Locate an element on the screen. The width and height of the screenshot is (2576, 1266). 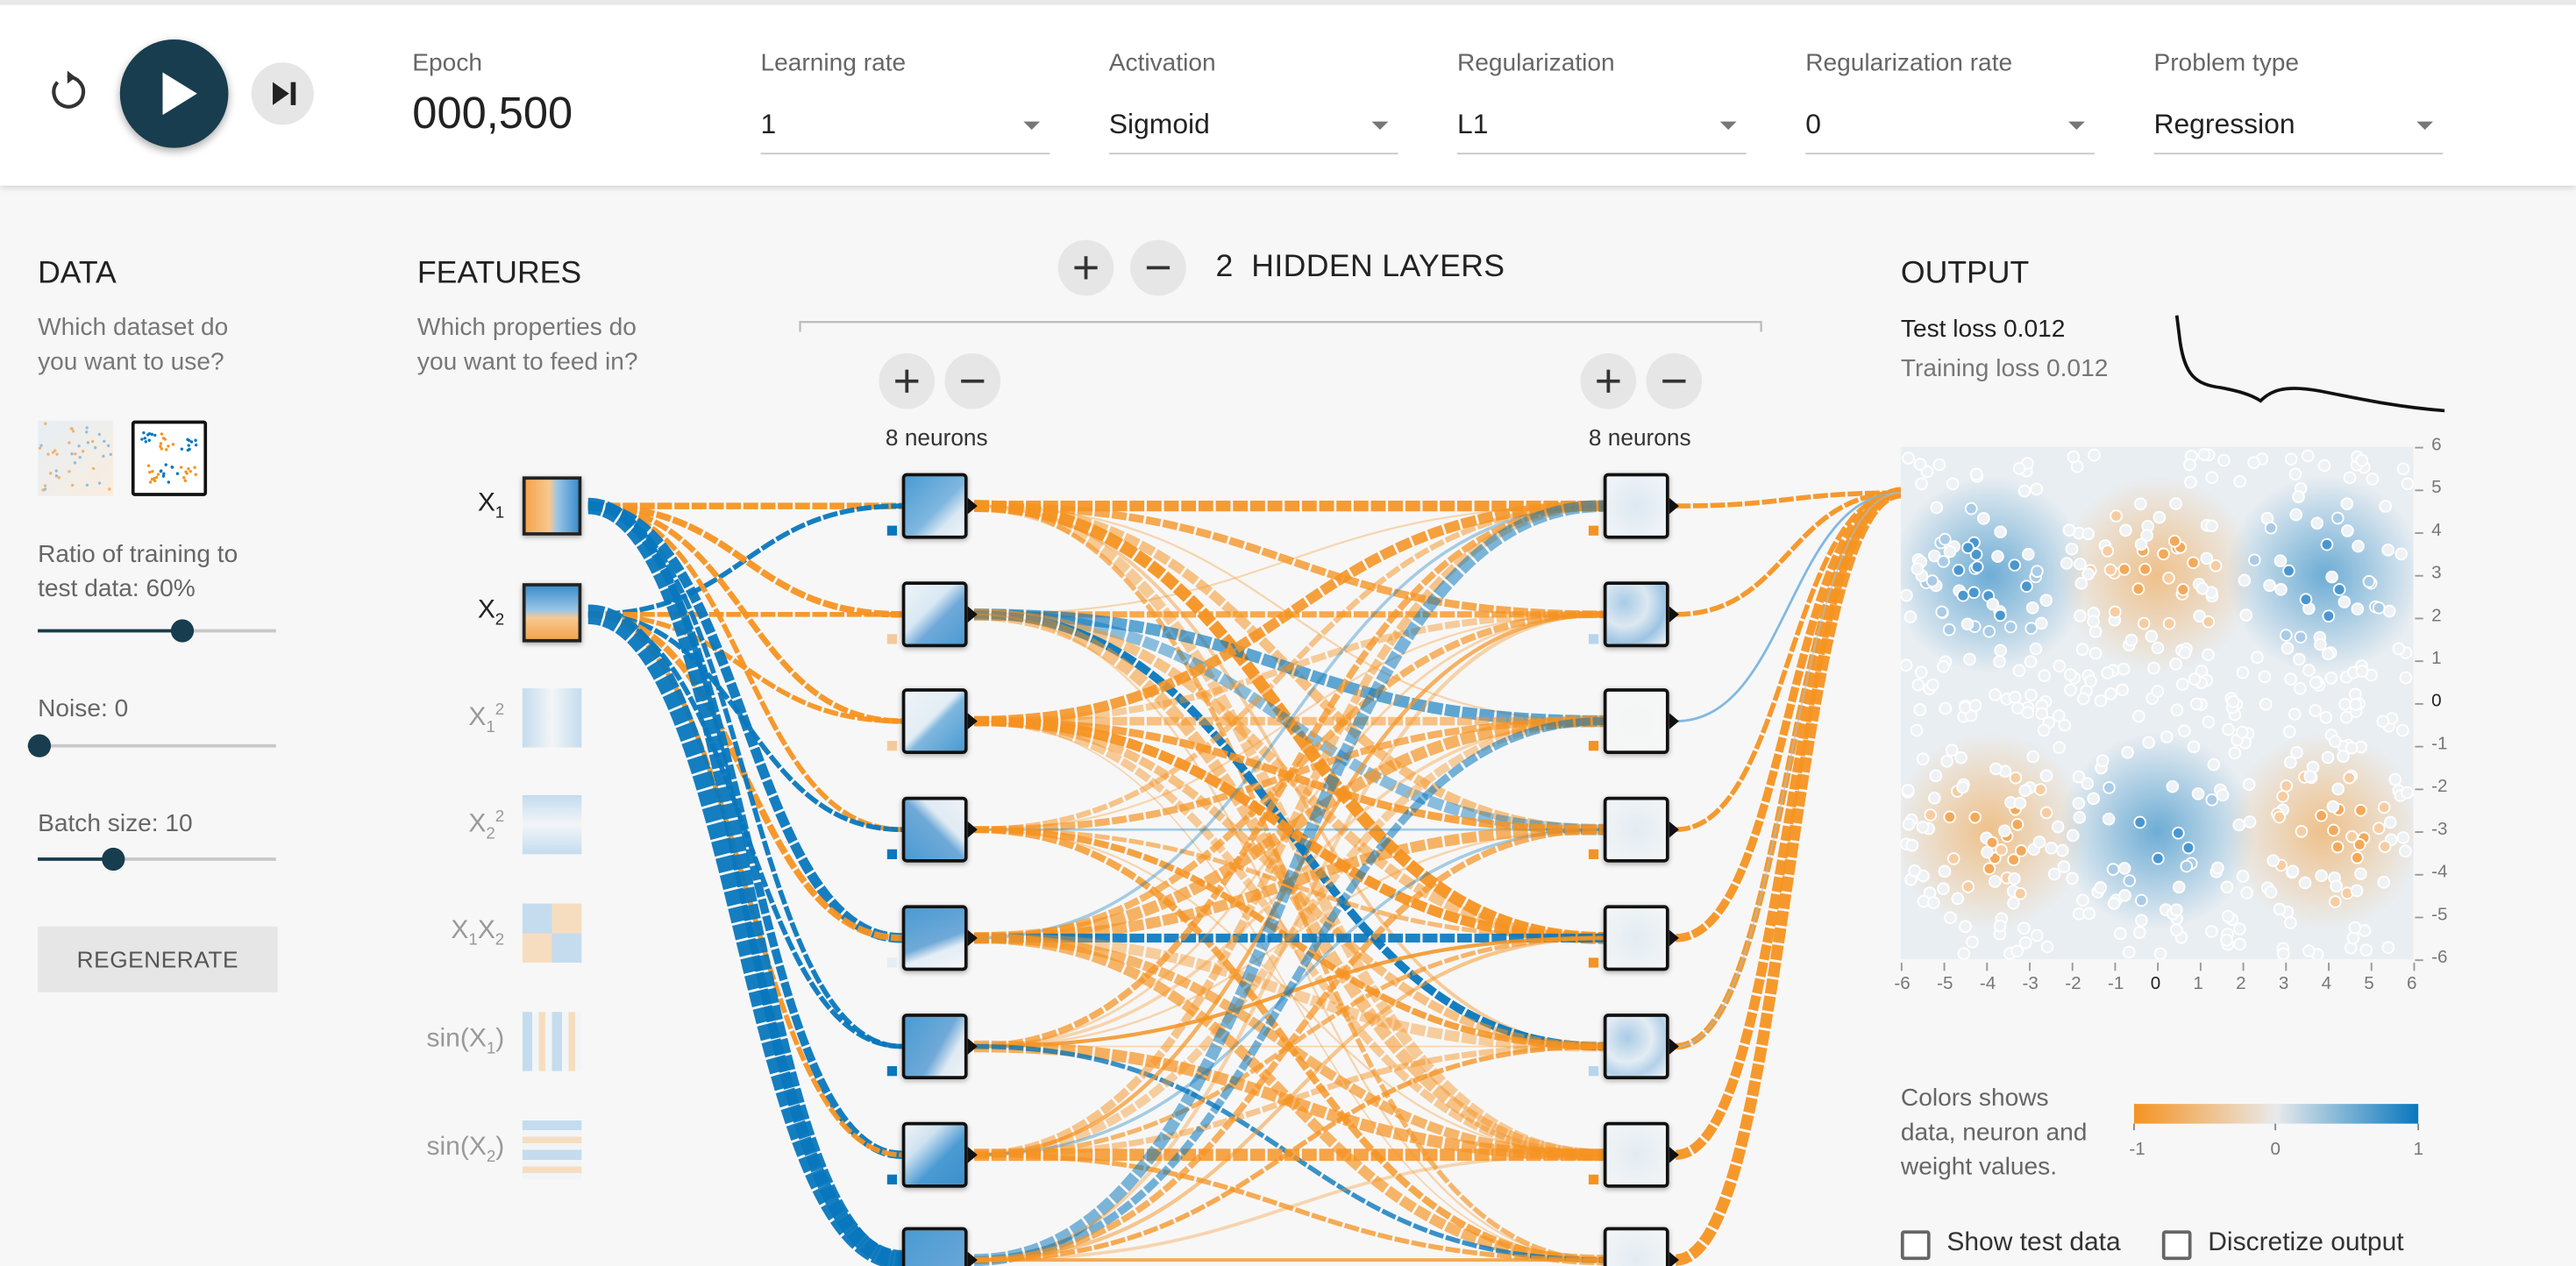
regenerate-button: REGENERATE is located at coordinates (158, 959).